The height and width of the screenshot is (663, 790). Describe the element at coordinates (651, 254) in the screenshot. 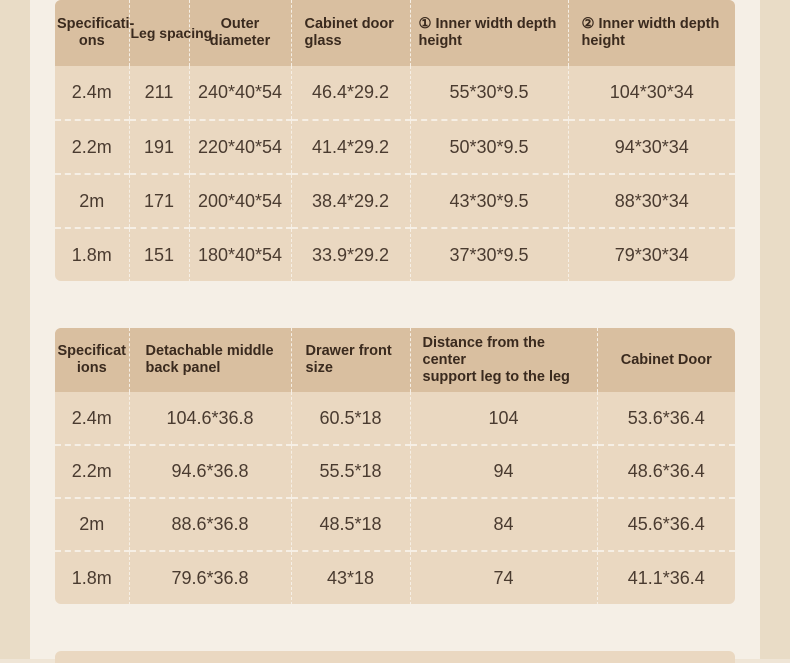

I see `inner-size-2-cell: 79*30*34` at that location.